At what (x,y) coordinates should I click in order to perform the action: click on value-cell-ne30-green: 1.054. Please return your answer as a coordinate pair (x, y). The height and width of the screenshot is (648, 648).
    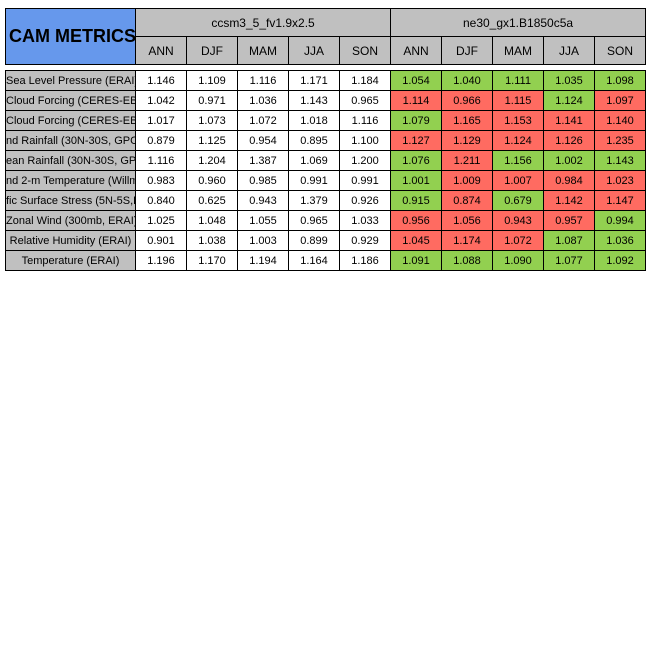
    Looking at the image, I should click on (416, 80).